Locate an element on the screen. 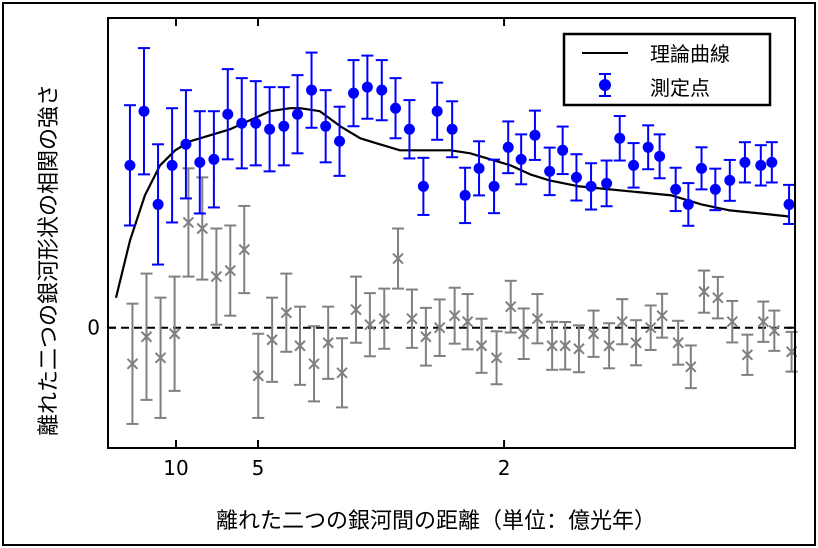 The width and height of the screenshot is (818, 548). x-tick-label: 10 is located at coordinates (175, 468).